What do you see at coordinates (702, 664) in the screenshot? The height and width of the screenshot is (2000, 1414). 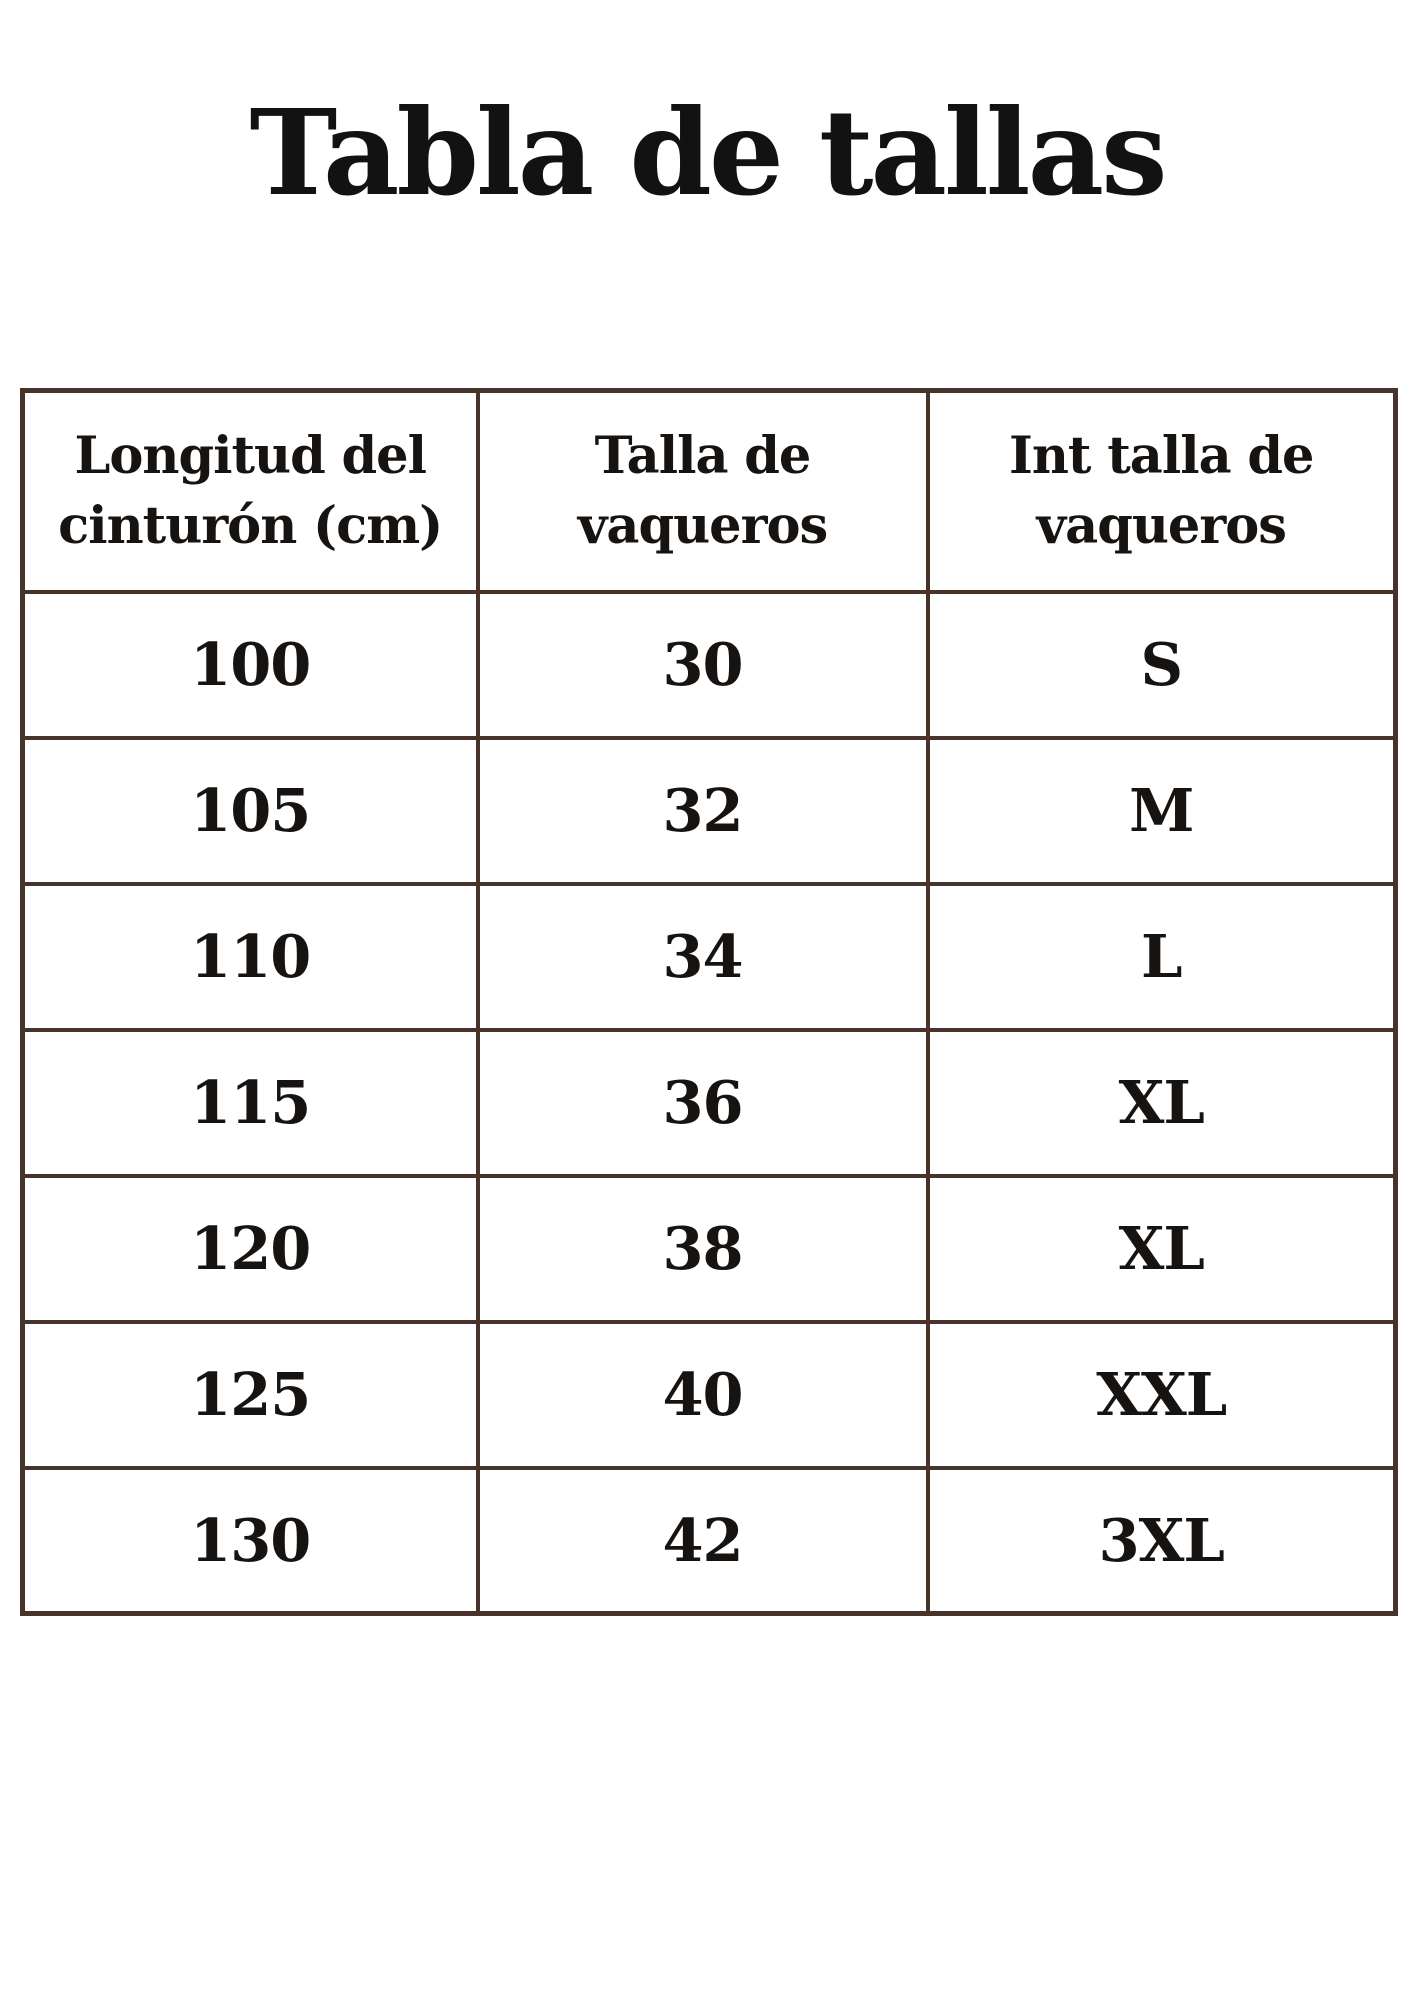 I see `cell-jeans-size: 30` at bounding box center [702, 664].